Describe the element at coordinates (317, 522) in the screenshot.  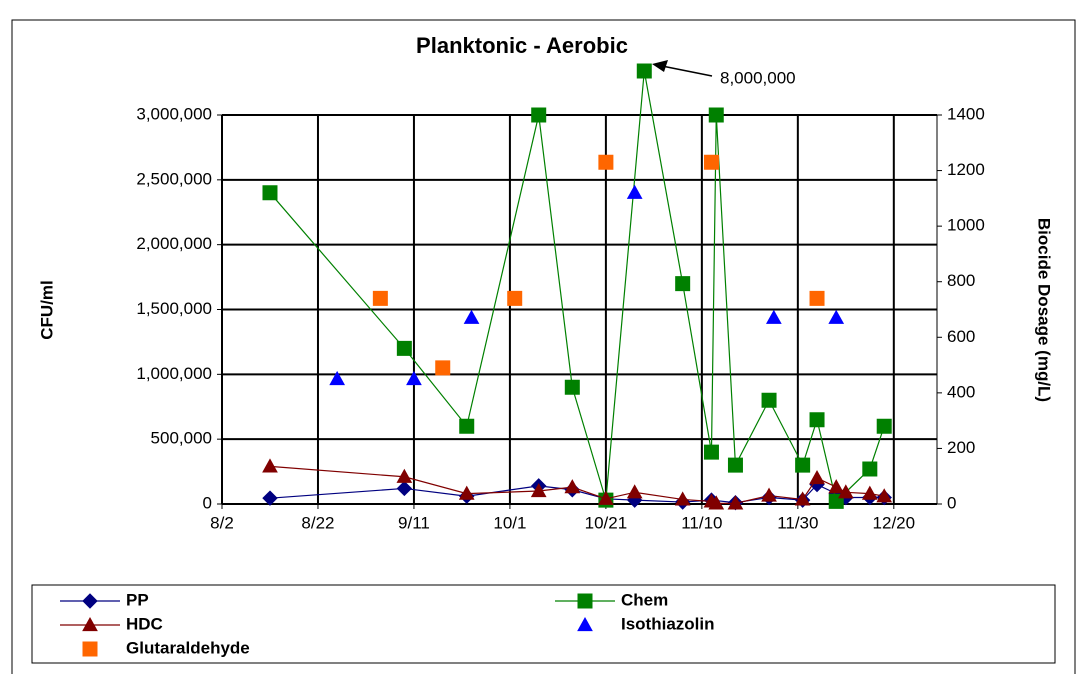
I see `x-tick-label: 8/22` at that location.